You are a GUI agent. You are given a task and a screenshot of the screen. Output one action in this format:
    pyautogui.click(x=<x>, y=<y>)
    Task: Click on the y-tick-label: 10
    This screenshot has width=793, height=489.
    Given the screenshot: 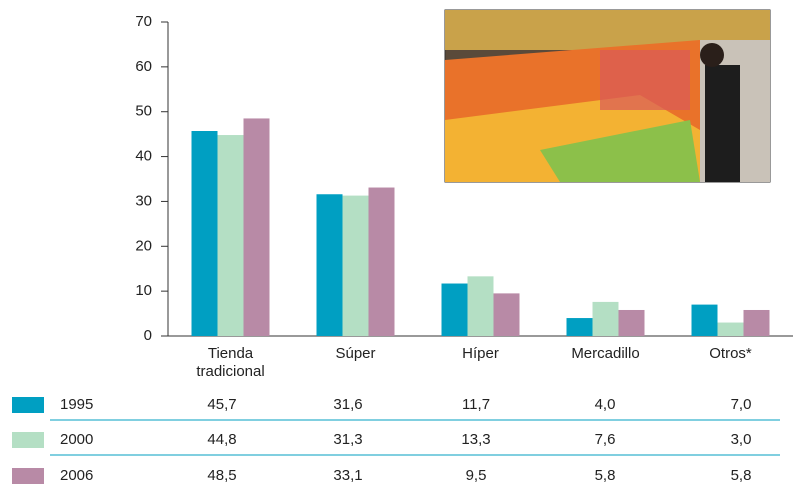 What is the action you would take?
    pyautogui.click(x=143, y=290)
    